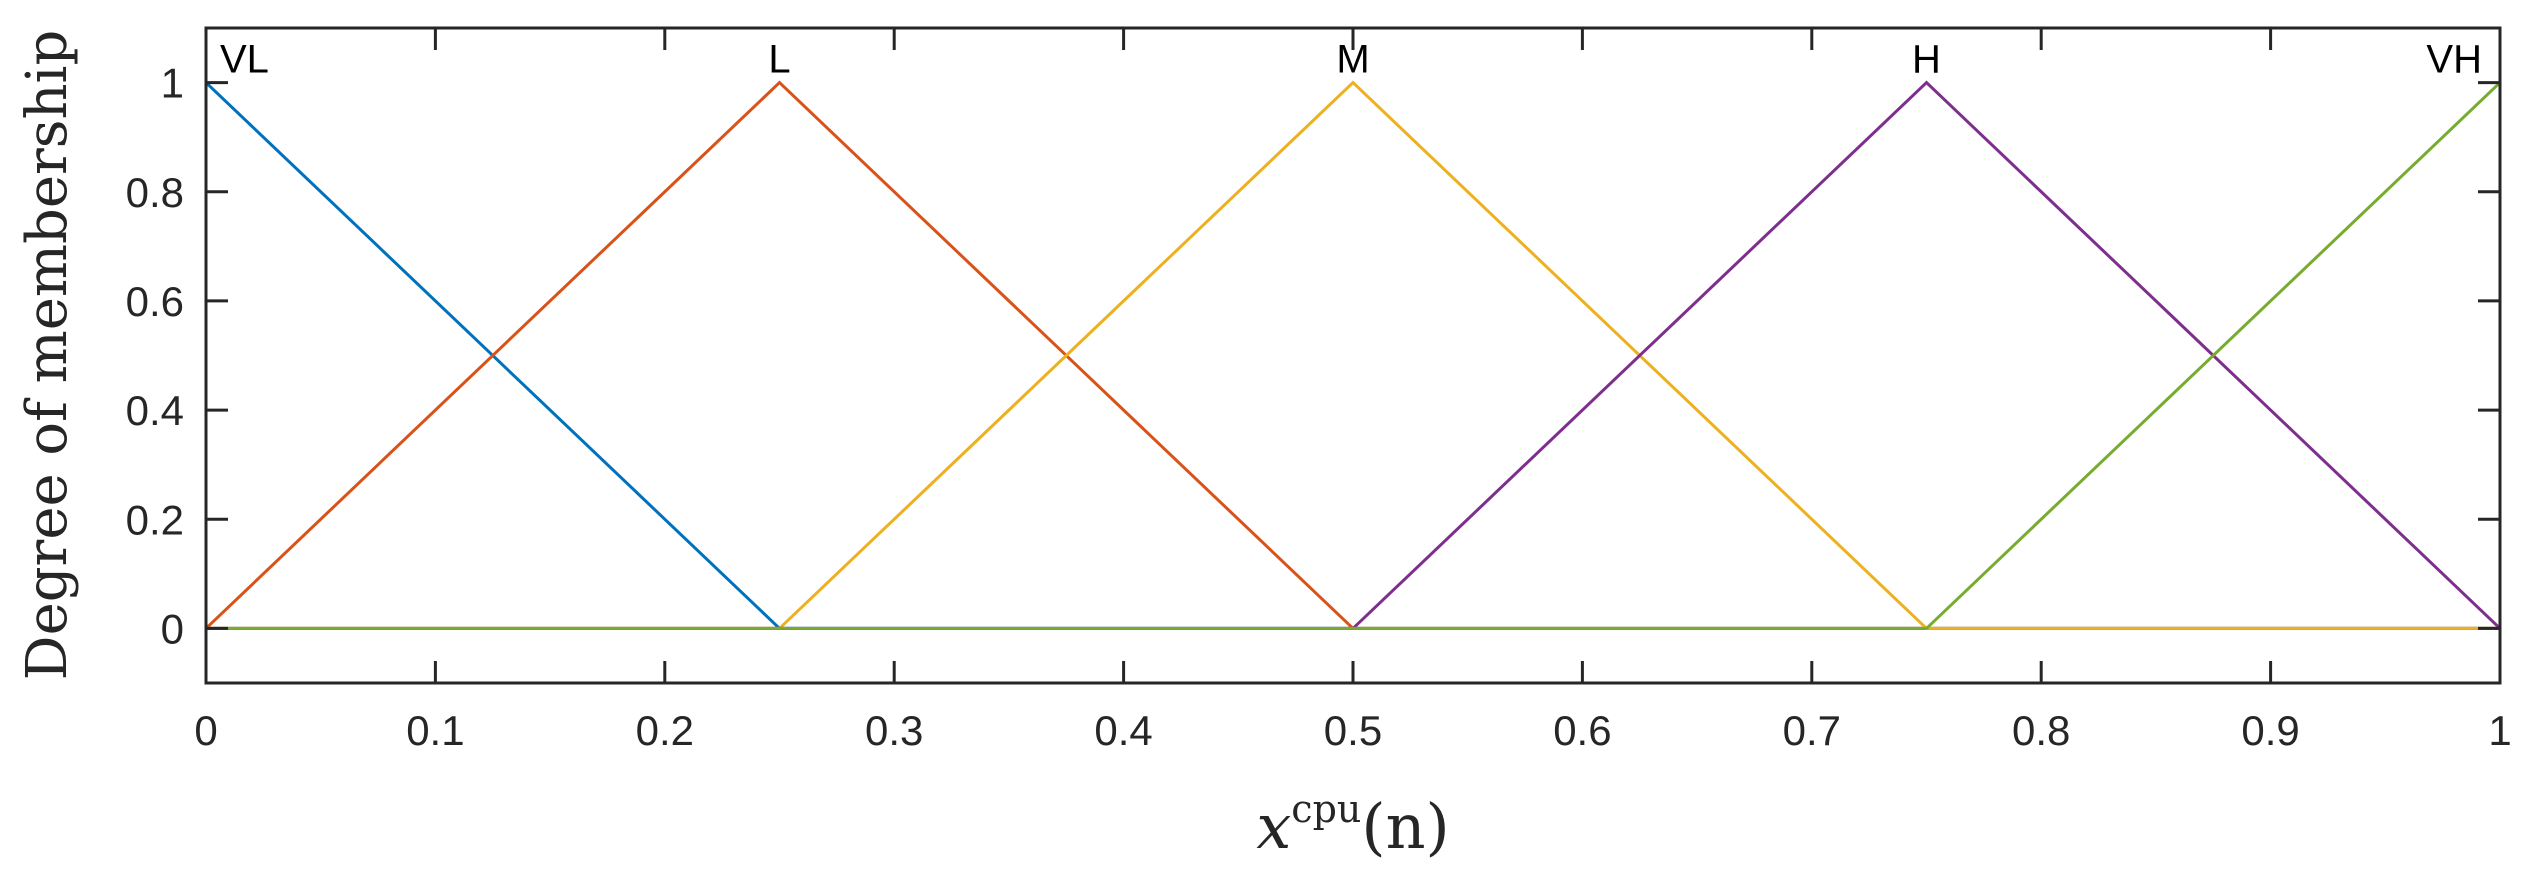  Describe the element at coordinates (1353, 730) in the screenshot. I see `x-tick-label: 0.5` at that location.